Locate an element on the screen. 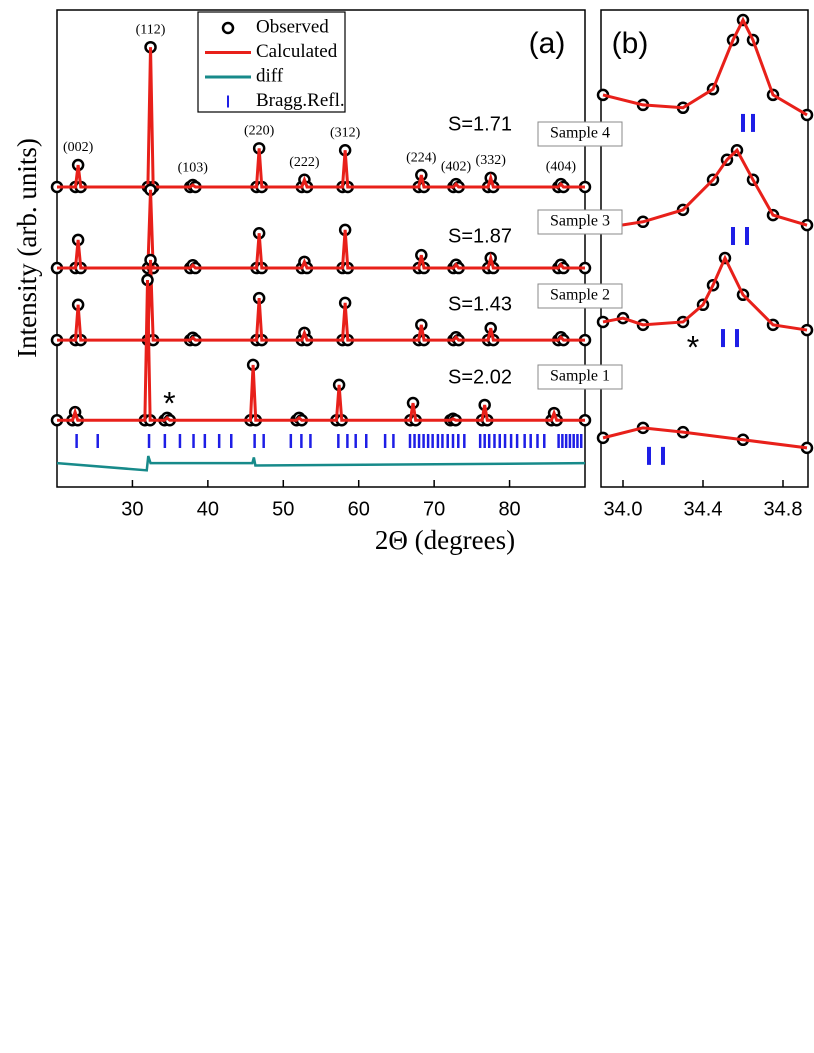 The width and height of the screenshot is (814, 1053). x-tick-label: 34.0 is located at coordinates (623, 509).